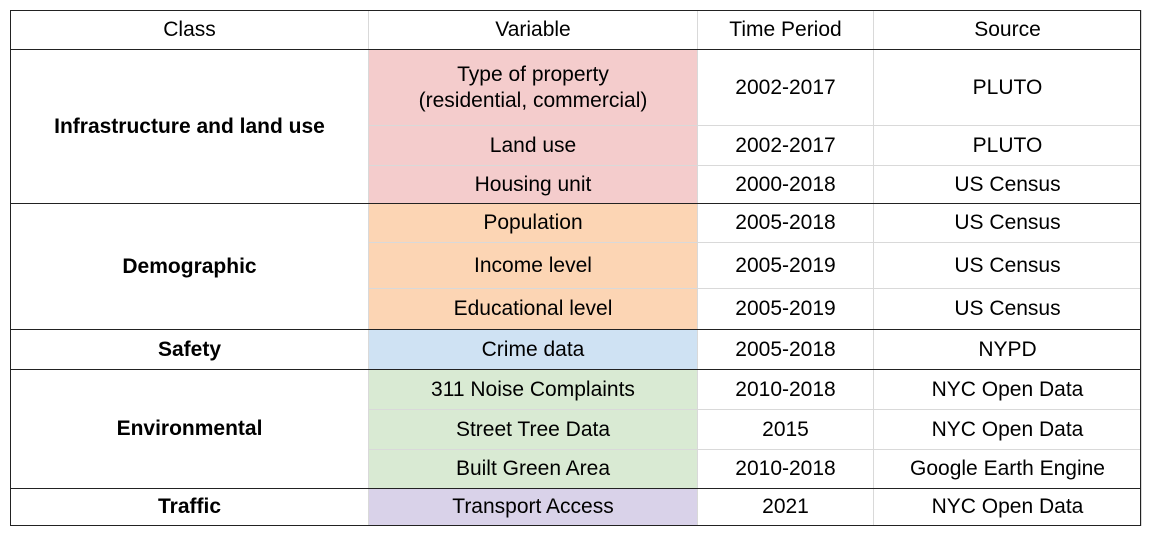 Image resolution: width=1157 pixels, height=538 pixels. What do you see at coordinates (533, 507) in the screenshot?
I see `variable-cell: Transport Access` at bounding box center [533, 507].